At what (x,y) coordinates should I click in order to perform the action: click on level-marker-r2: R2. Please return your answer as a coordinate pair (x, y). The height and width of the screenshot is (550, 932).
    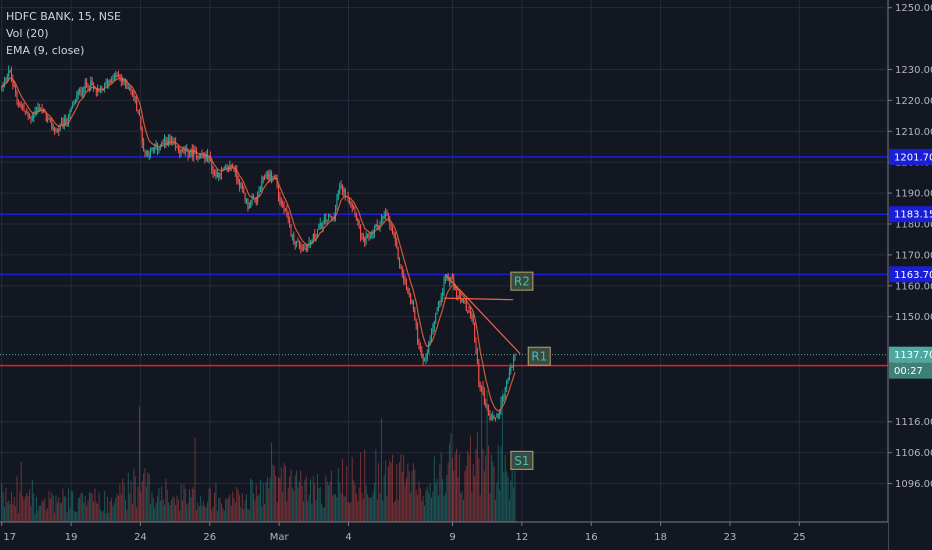
    Looking at the image, I should click on (522, 281).